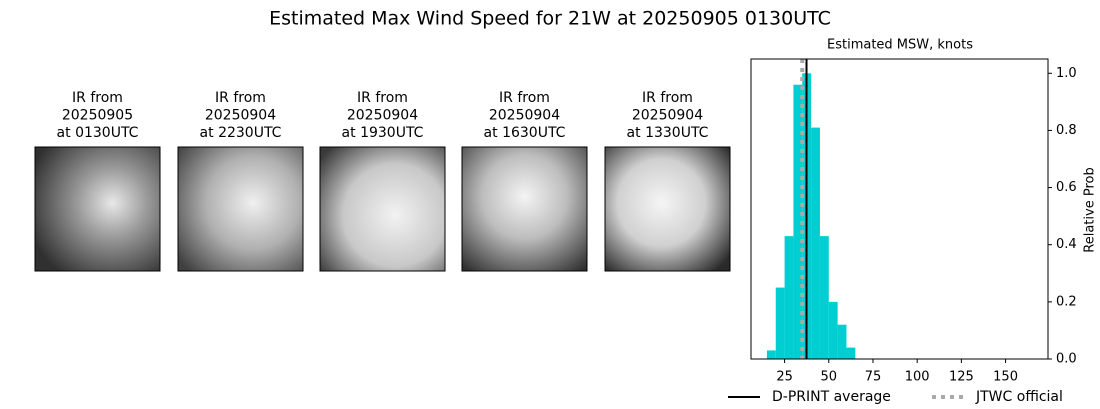 The height and width of the screenshot is (409, 1100). What do you see at coordinates (97, 116) in the screenshot?
I see `panel-title: 20250905` at bounding box center [97, 116].